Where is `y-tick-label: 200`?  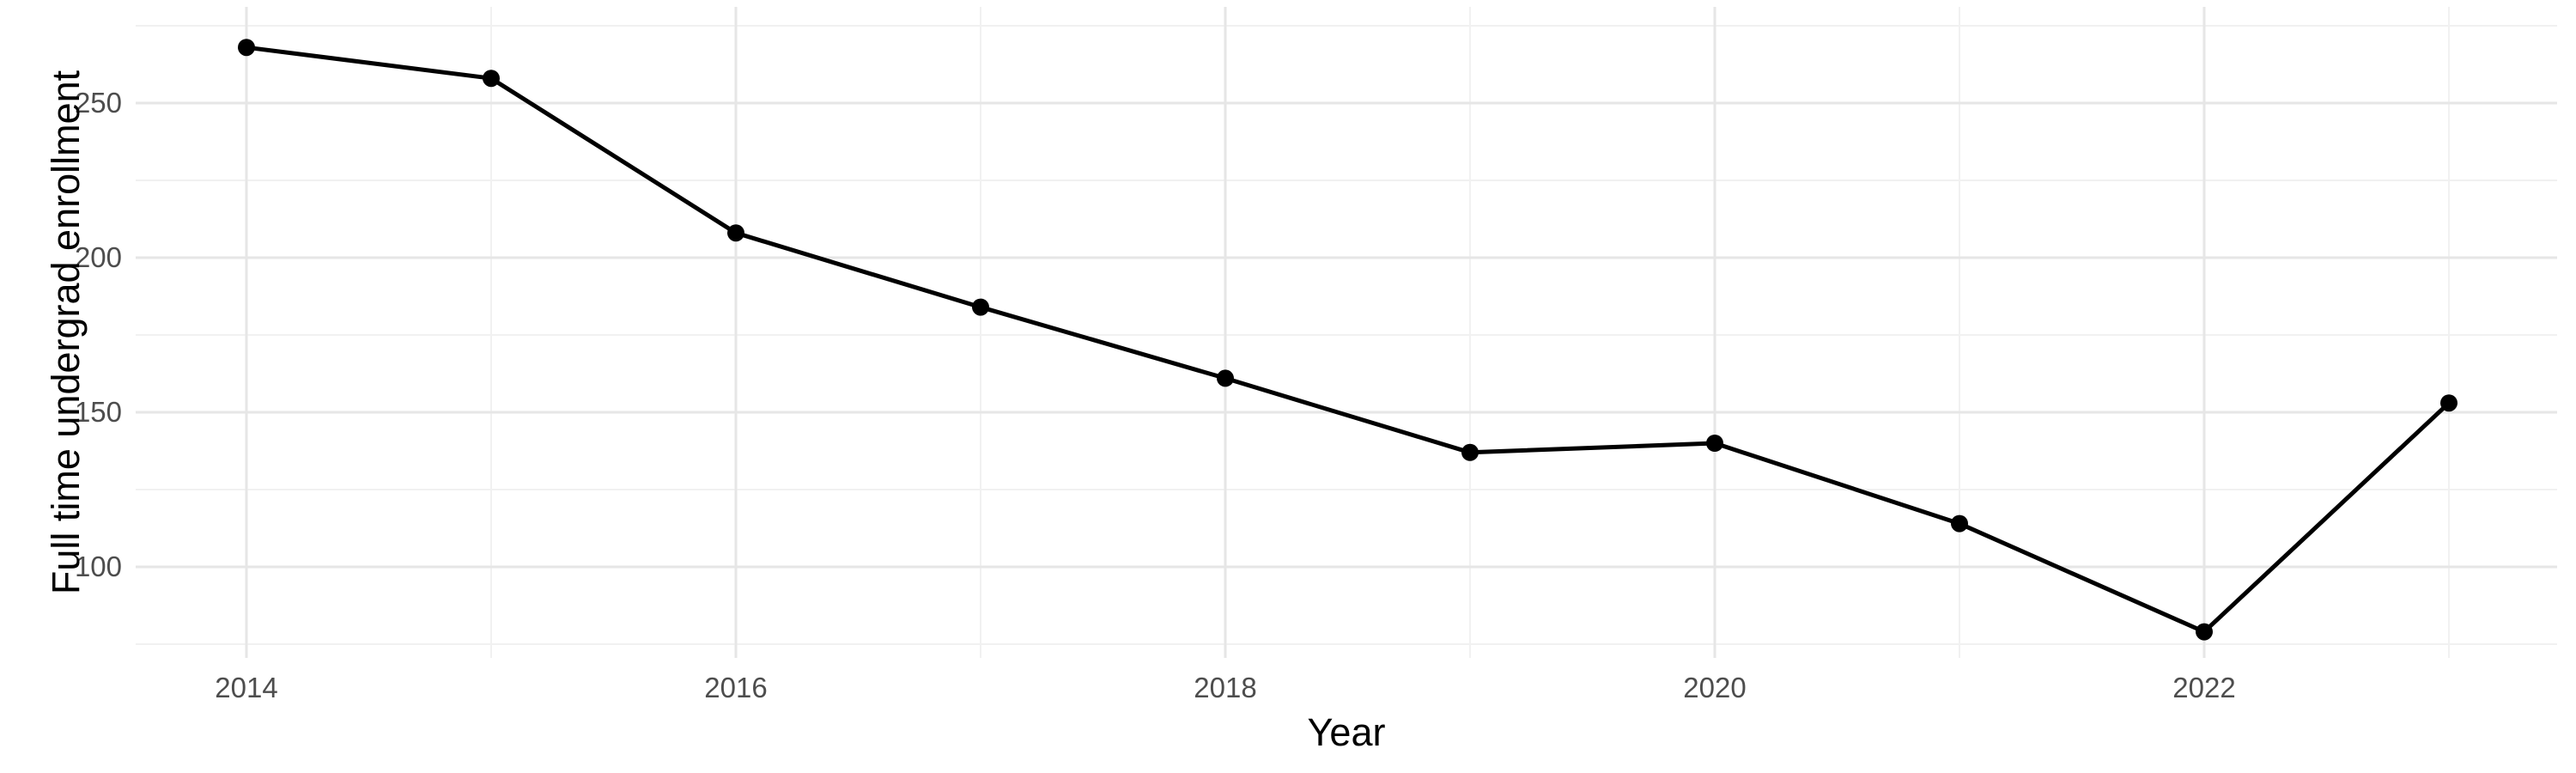 y-tick-label: 200 is located at coordinates (98, 257).